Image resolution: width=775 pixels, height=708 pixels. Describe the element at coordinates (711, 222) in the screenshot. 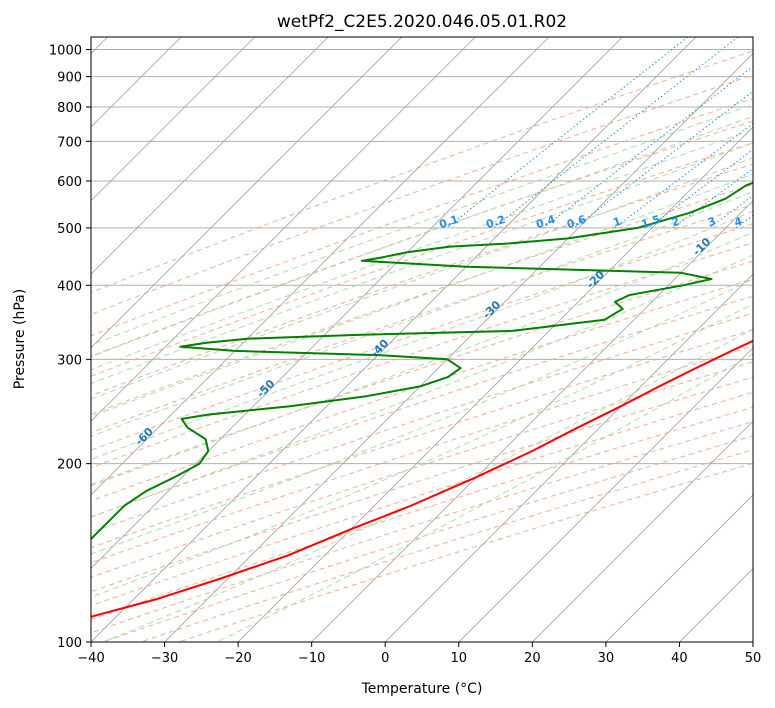

I see `mixing-ratio-label: 3` at that location.